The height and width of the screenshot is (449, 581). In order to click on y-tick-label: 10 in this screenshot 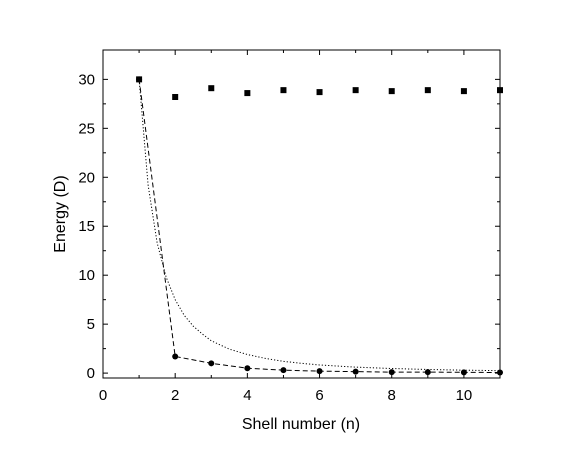, I will do `click(86, 275)`.